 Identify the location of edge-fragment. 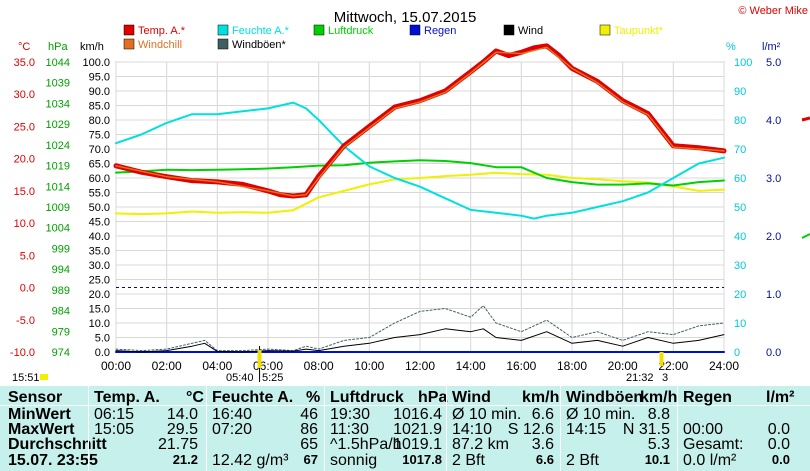
(805, 236).